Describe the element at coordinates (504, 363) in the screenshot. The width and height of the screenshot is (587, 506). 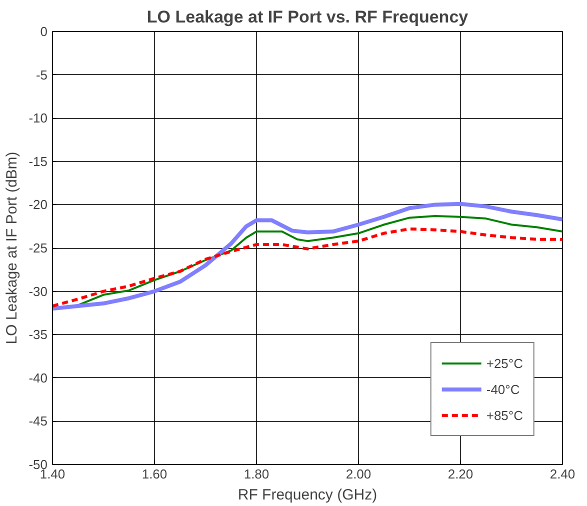
I see `legend-label: +25°C` at that location.